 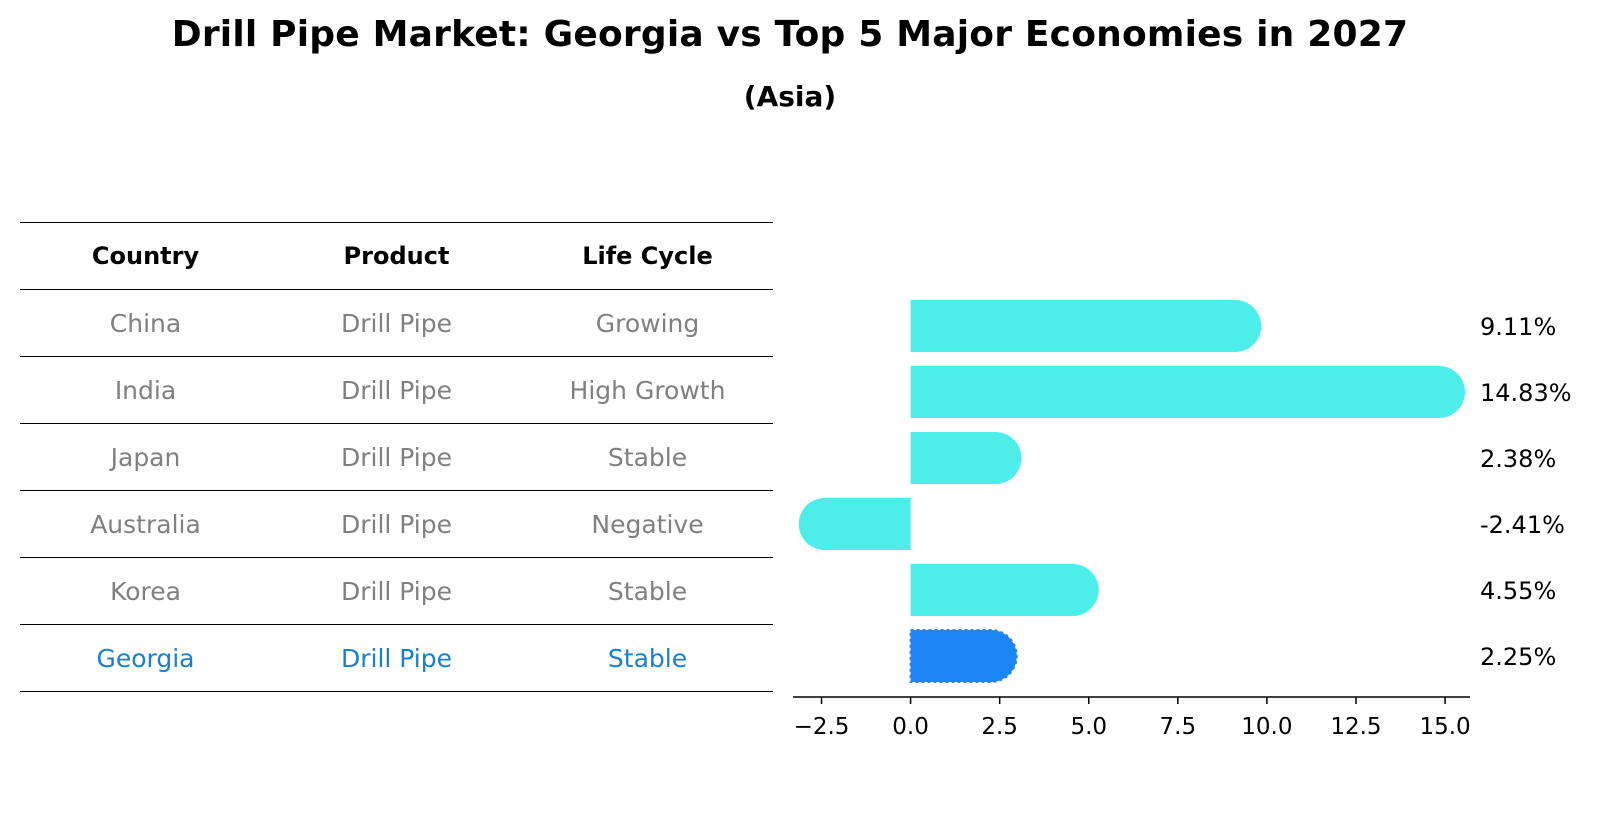 I want to click on bar-china, so click(x=1086, y=326).